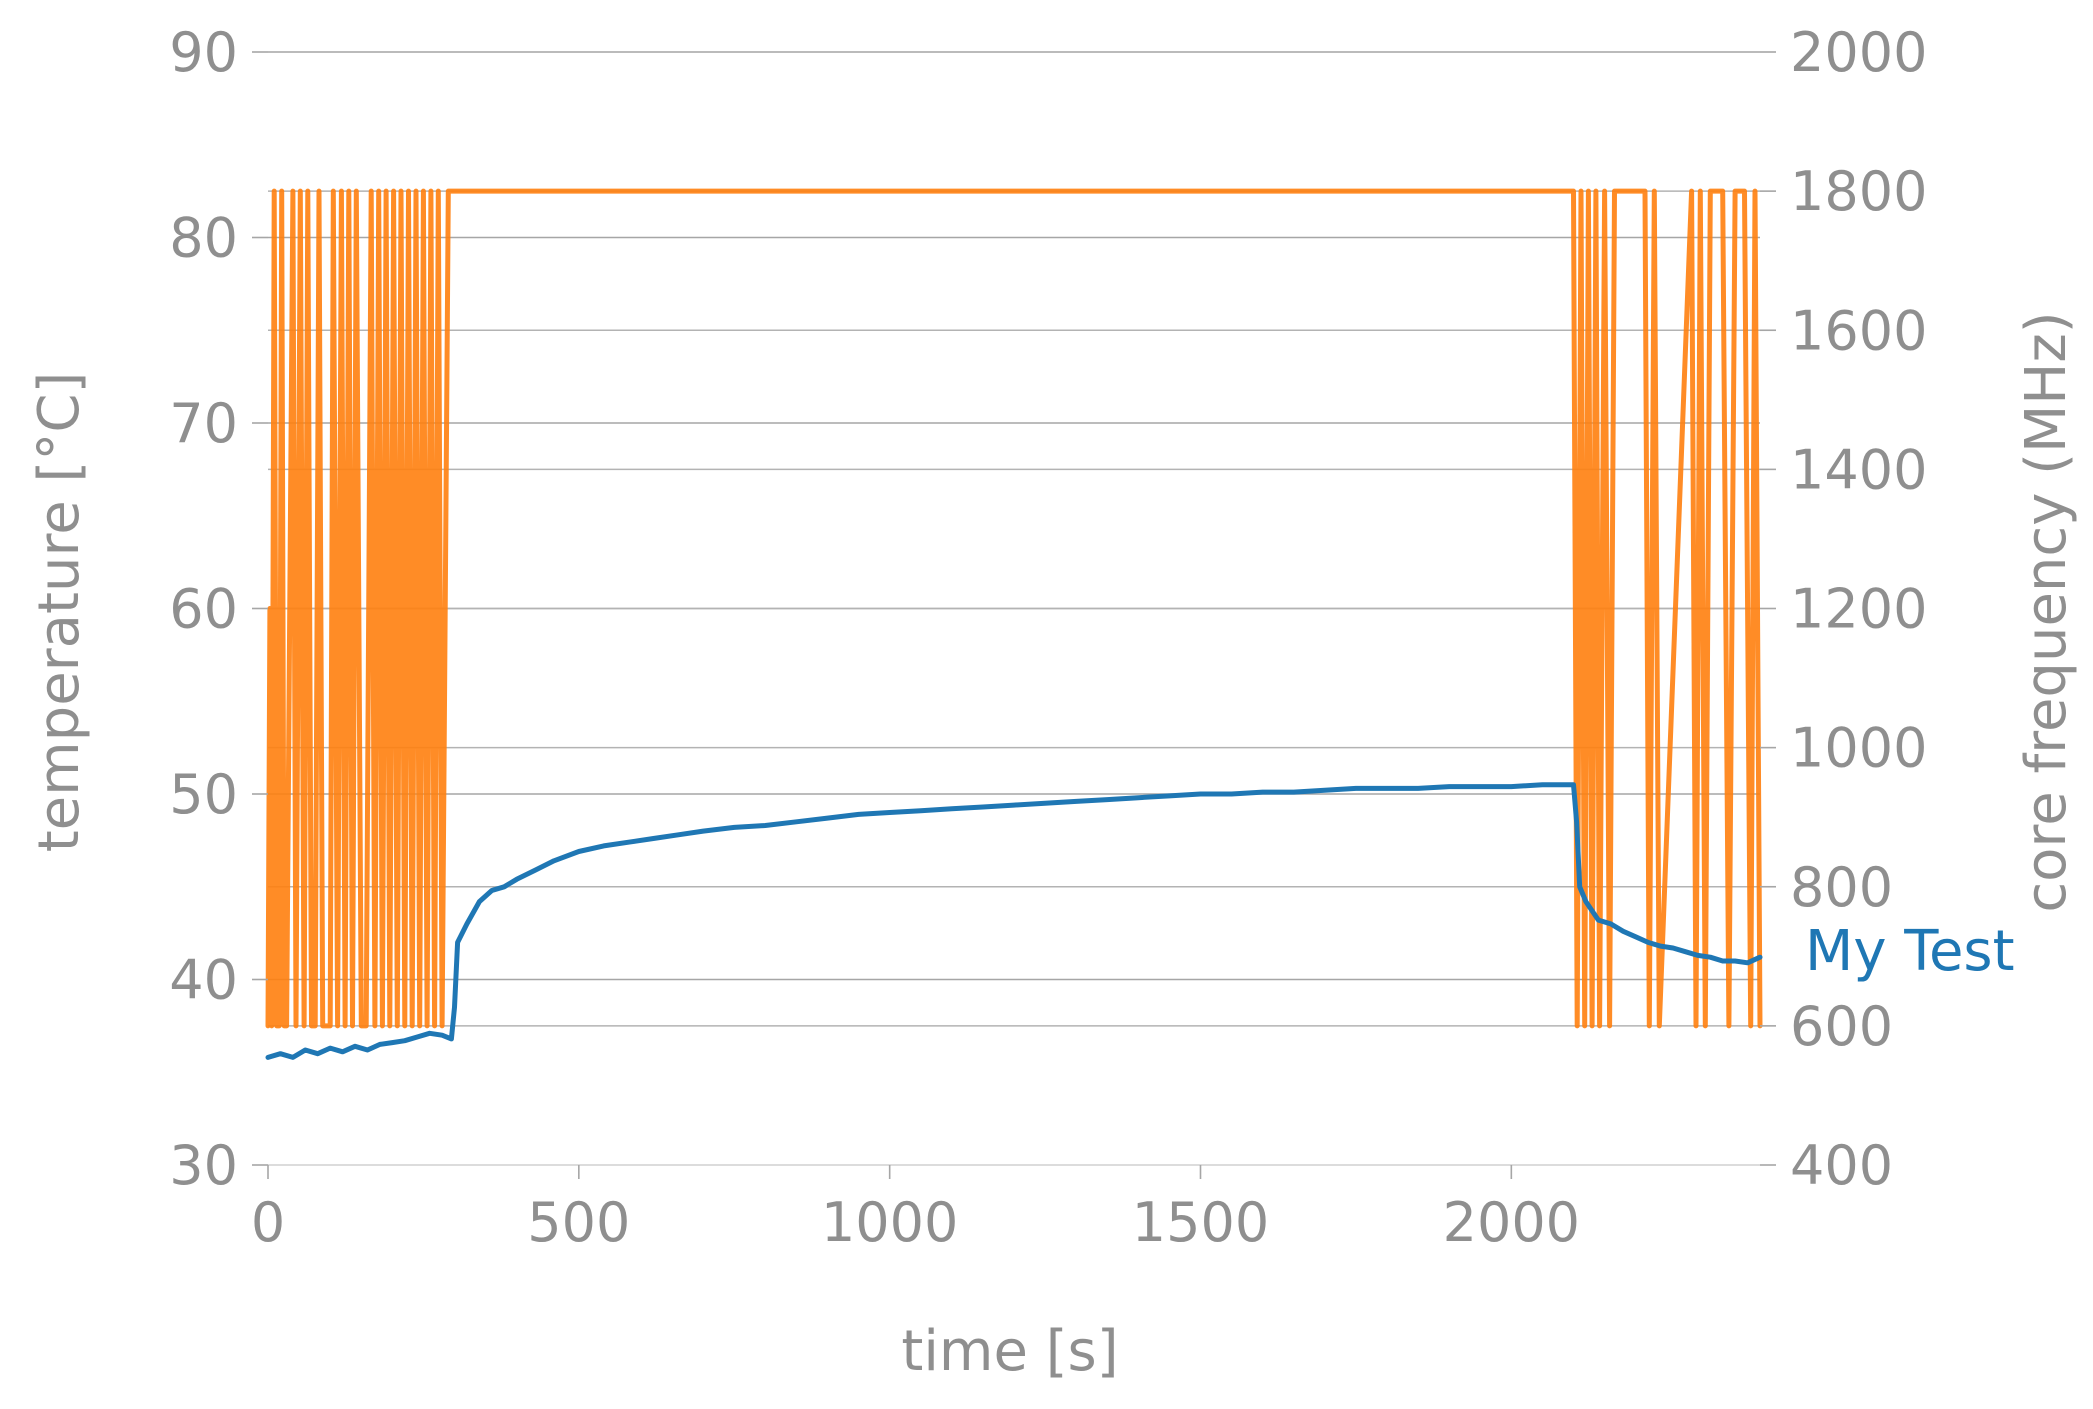 This screenshot has height=1409, width=2093. Describe the element at coordinates (1841, 1165) in the screenshot. I see `y-right-tick-label: 400` at that location.